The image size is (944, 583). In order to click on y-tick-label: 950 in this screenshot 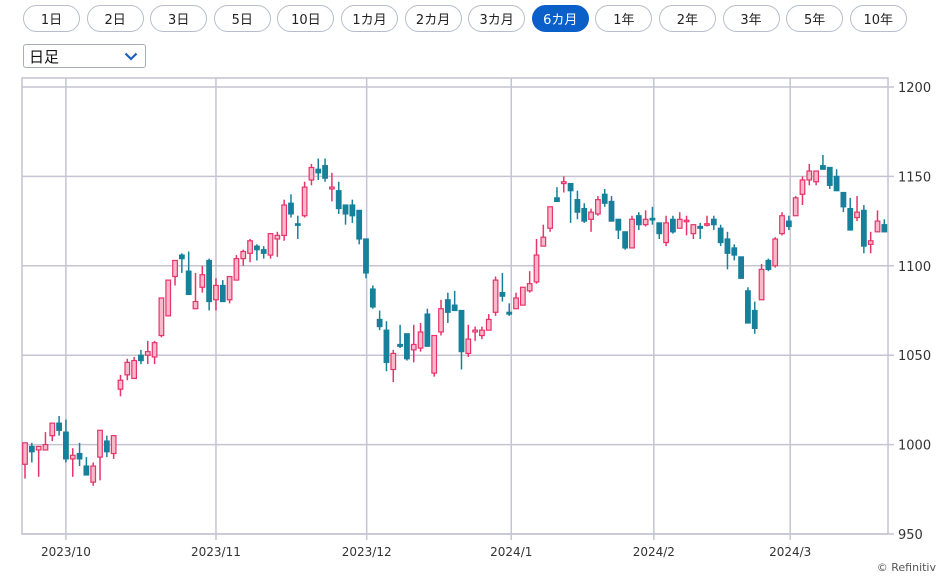, I will do `click(910, 535)`.